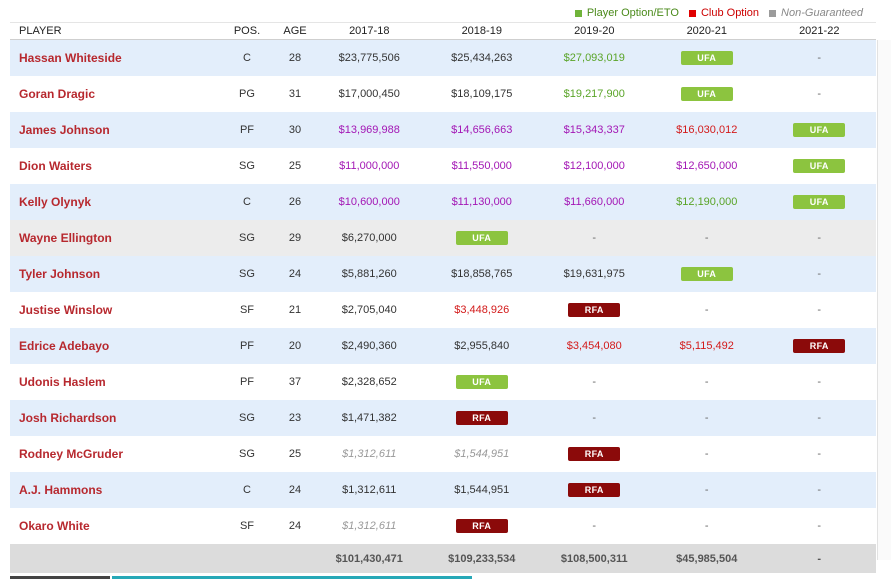 The image size is (891, 579). What do you see at coordinates (884, 300) in the screenshot?
I see `vertical-scrollbar` at bounding box center [884, 300].